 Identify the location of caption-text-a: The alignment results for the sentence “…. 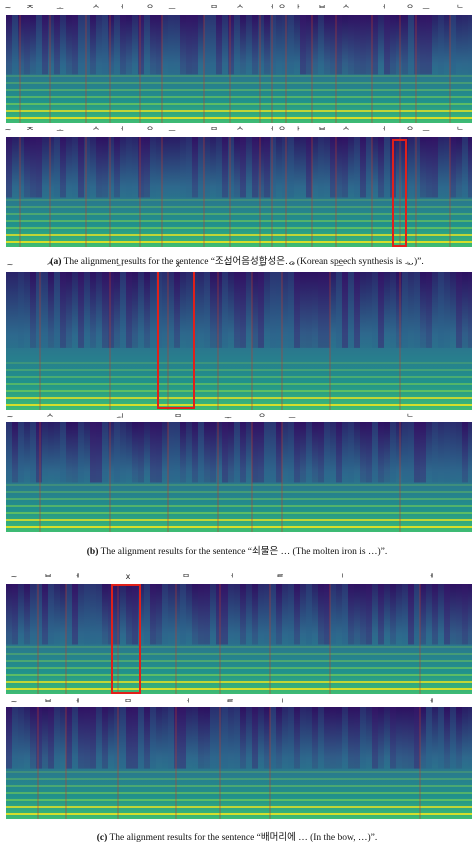
(243, 262).